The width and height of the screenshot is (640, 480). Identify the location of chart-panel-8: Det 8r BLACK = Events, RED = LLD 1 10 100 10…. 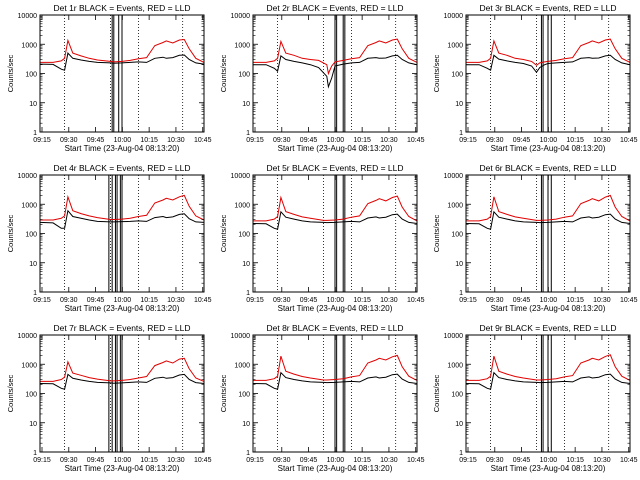
(322, 398).